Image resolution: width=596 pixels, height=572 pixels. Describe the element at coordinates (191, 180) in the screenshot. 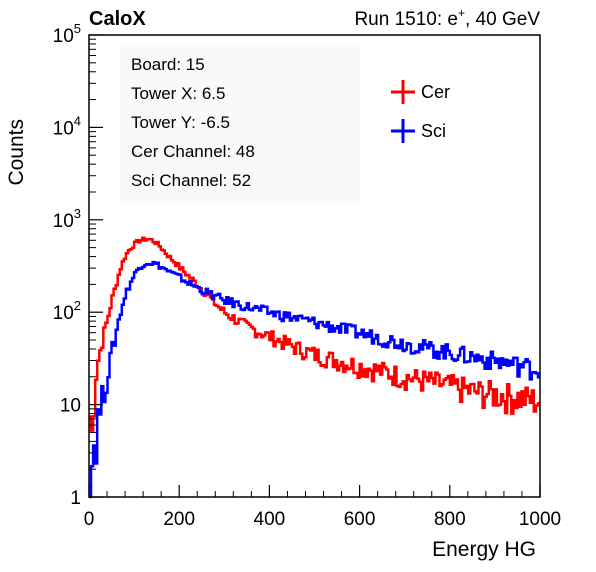

I see `info-sci-channel: Sci Channel: 52` at that location.